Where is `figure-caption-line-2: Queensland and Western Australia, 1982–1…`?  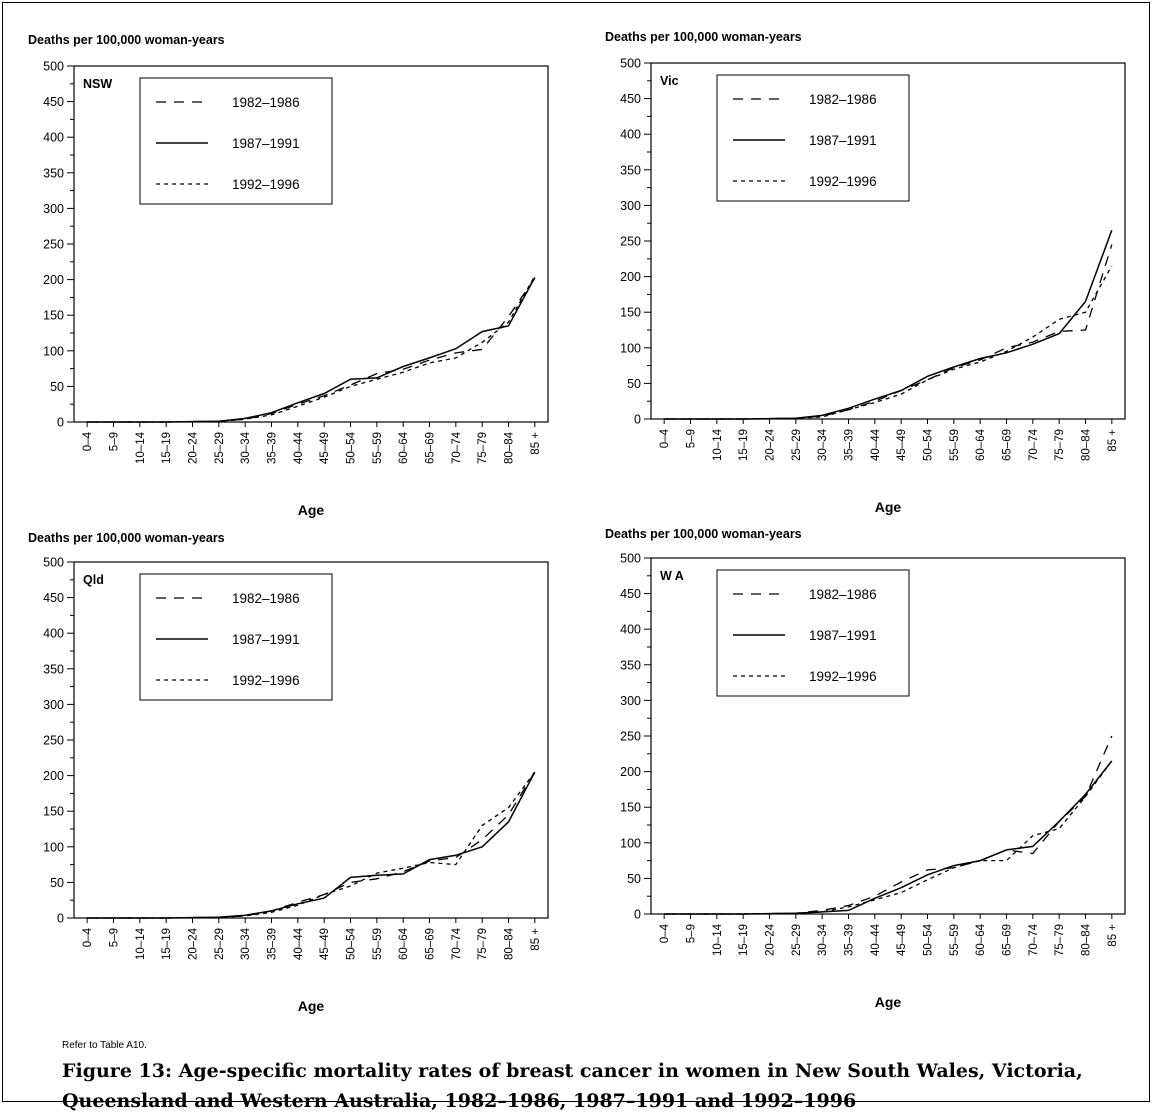
figure-caption-line-2: Queensland and Western Australia, 1982–1… is located at coordinates (459, 1101).